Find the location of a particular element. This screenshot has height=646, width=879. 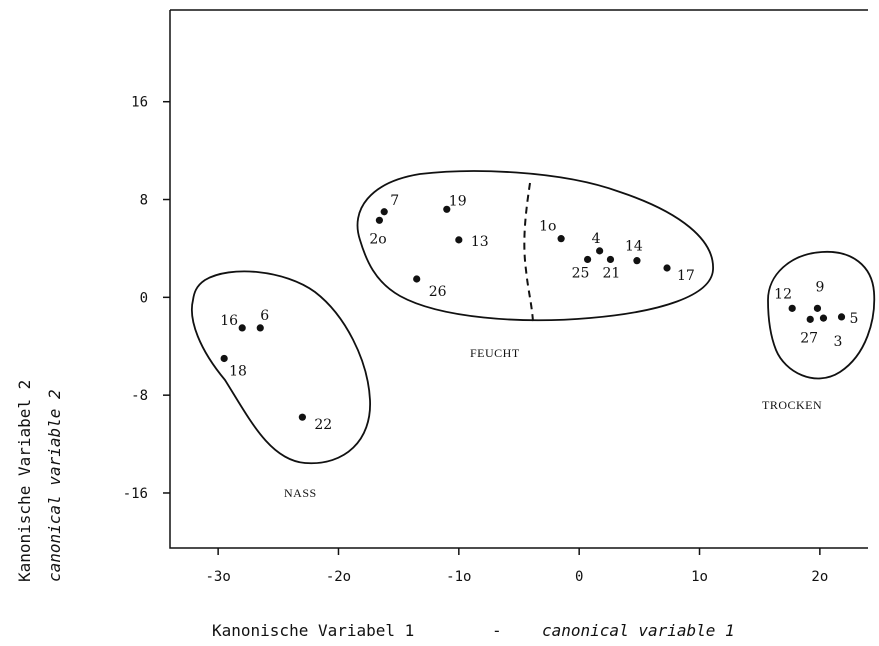

outline-feucht is located at coordinates (535, 246).